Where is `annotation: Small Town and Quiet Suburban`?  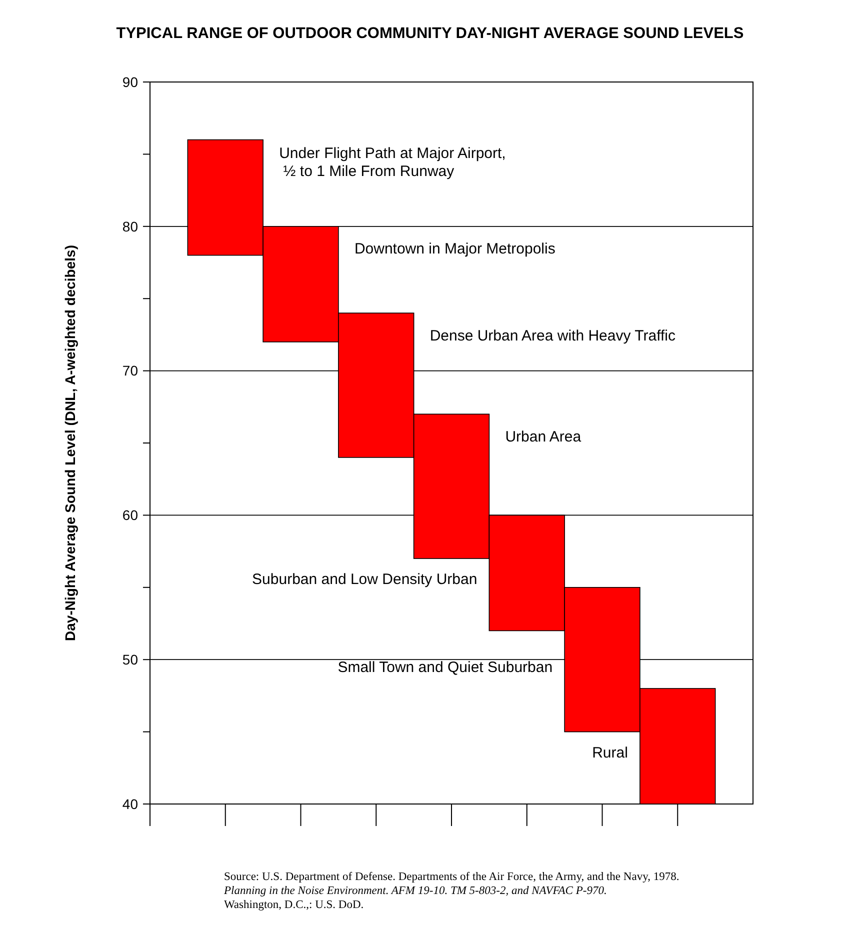 annotation: Small Town and Quiet Suburban is located at coordinates (445, 667).